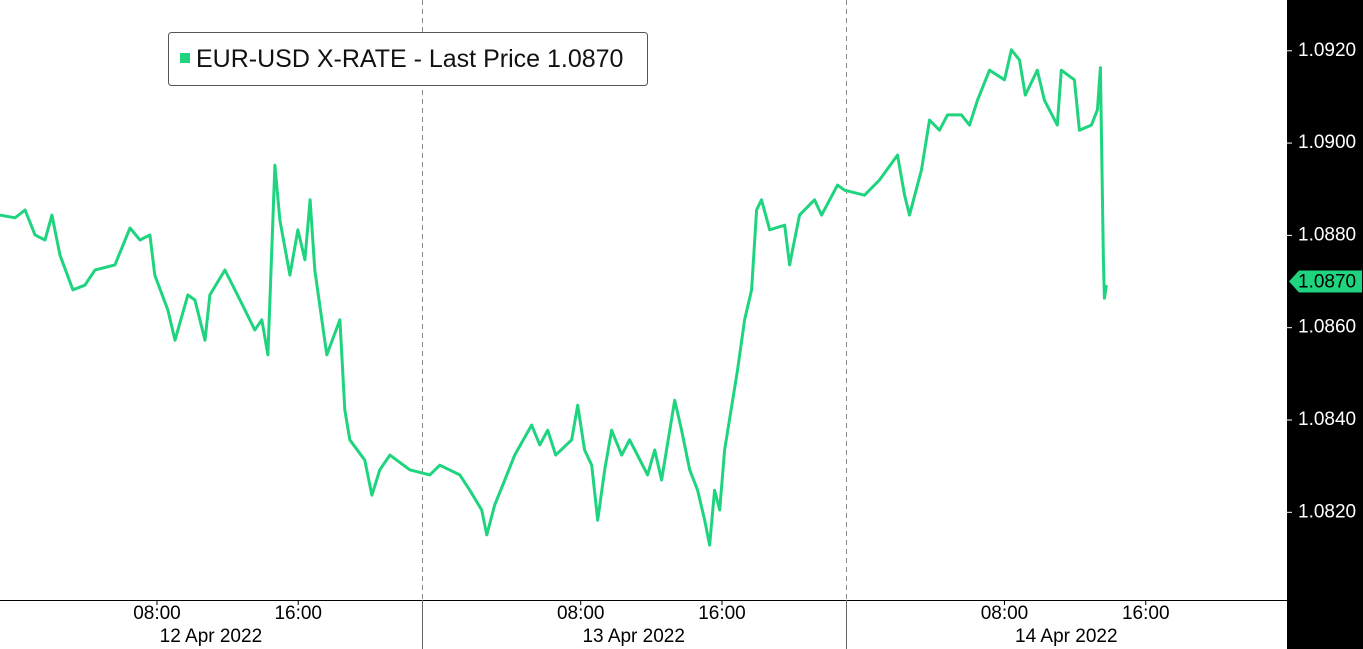  I want to click on last-price-tag, so click(1325, 281).